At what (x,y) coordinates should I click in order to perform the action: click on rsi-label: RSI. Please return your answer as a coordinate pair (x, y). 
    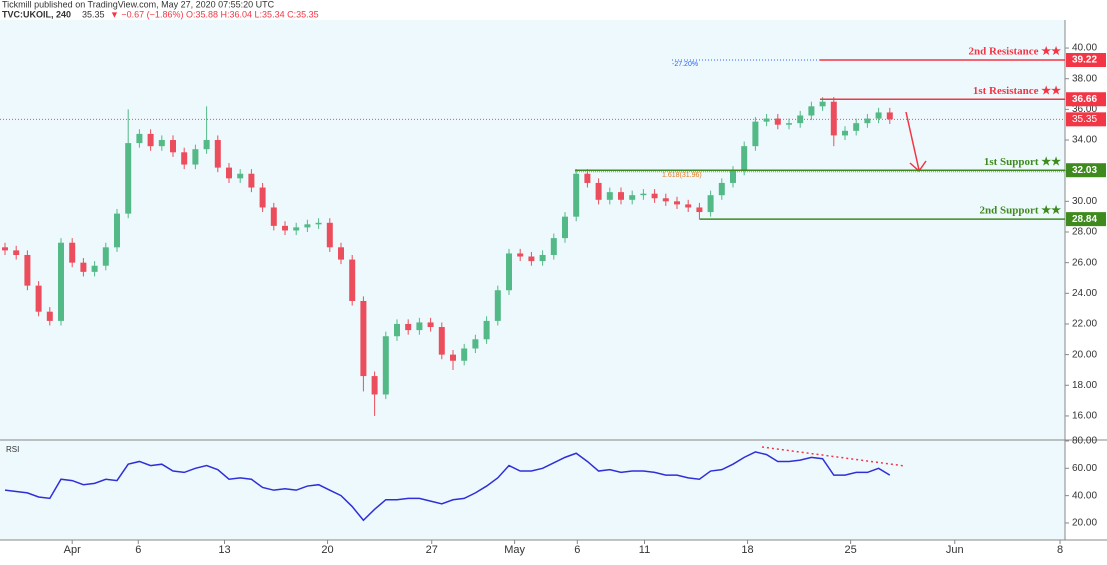
    Looking at the image, I should click on (12, 449).